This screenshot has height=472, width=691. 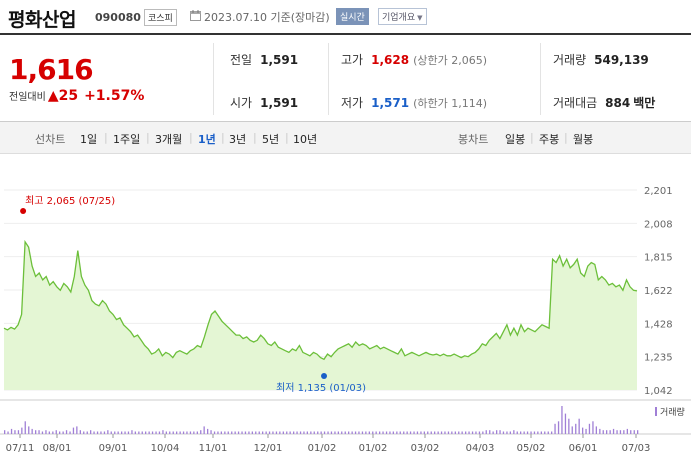 What do you see at coordinates (515, 139) in the screenshot?
I see `tab-daily: 일봉` at bounding box center [515, 139].